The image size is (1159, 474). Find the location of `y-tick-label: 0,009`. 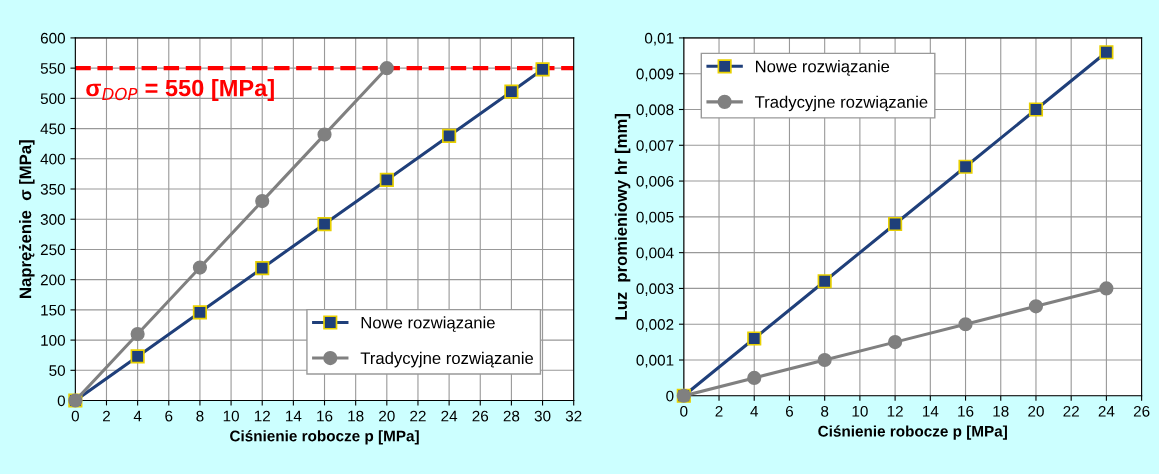

y-tick-label: 0,009 is located at coordinates (655, 75).